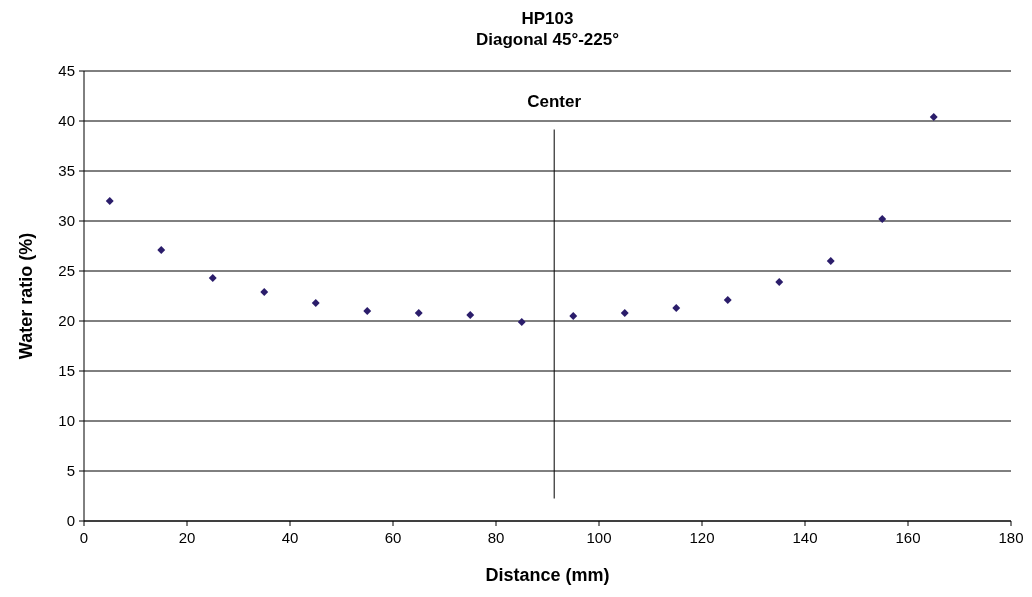 Image resolution: width=1032 pixels, height=597 pixels. I want to click on x-tick-label: 140, so click(805, 537).